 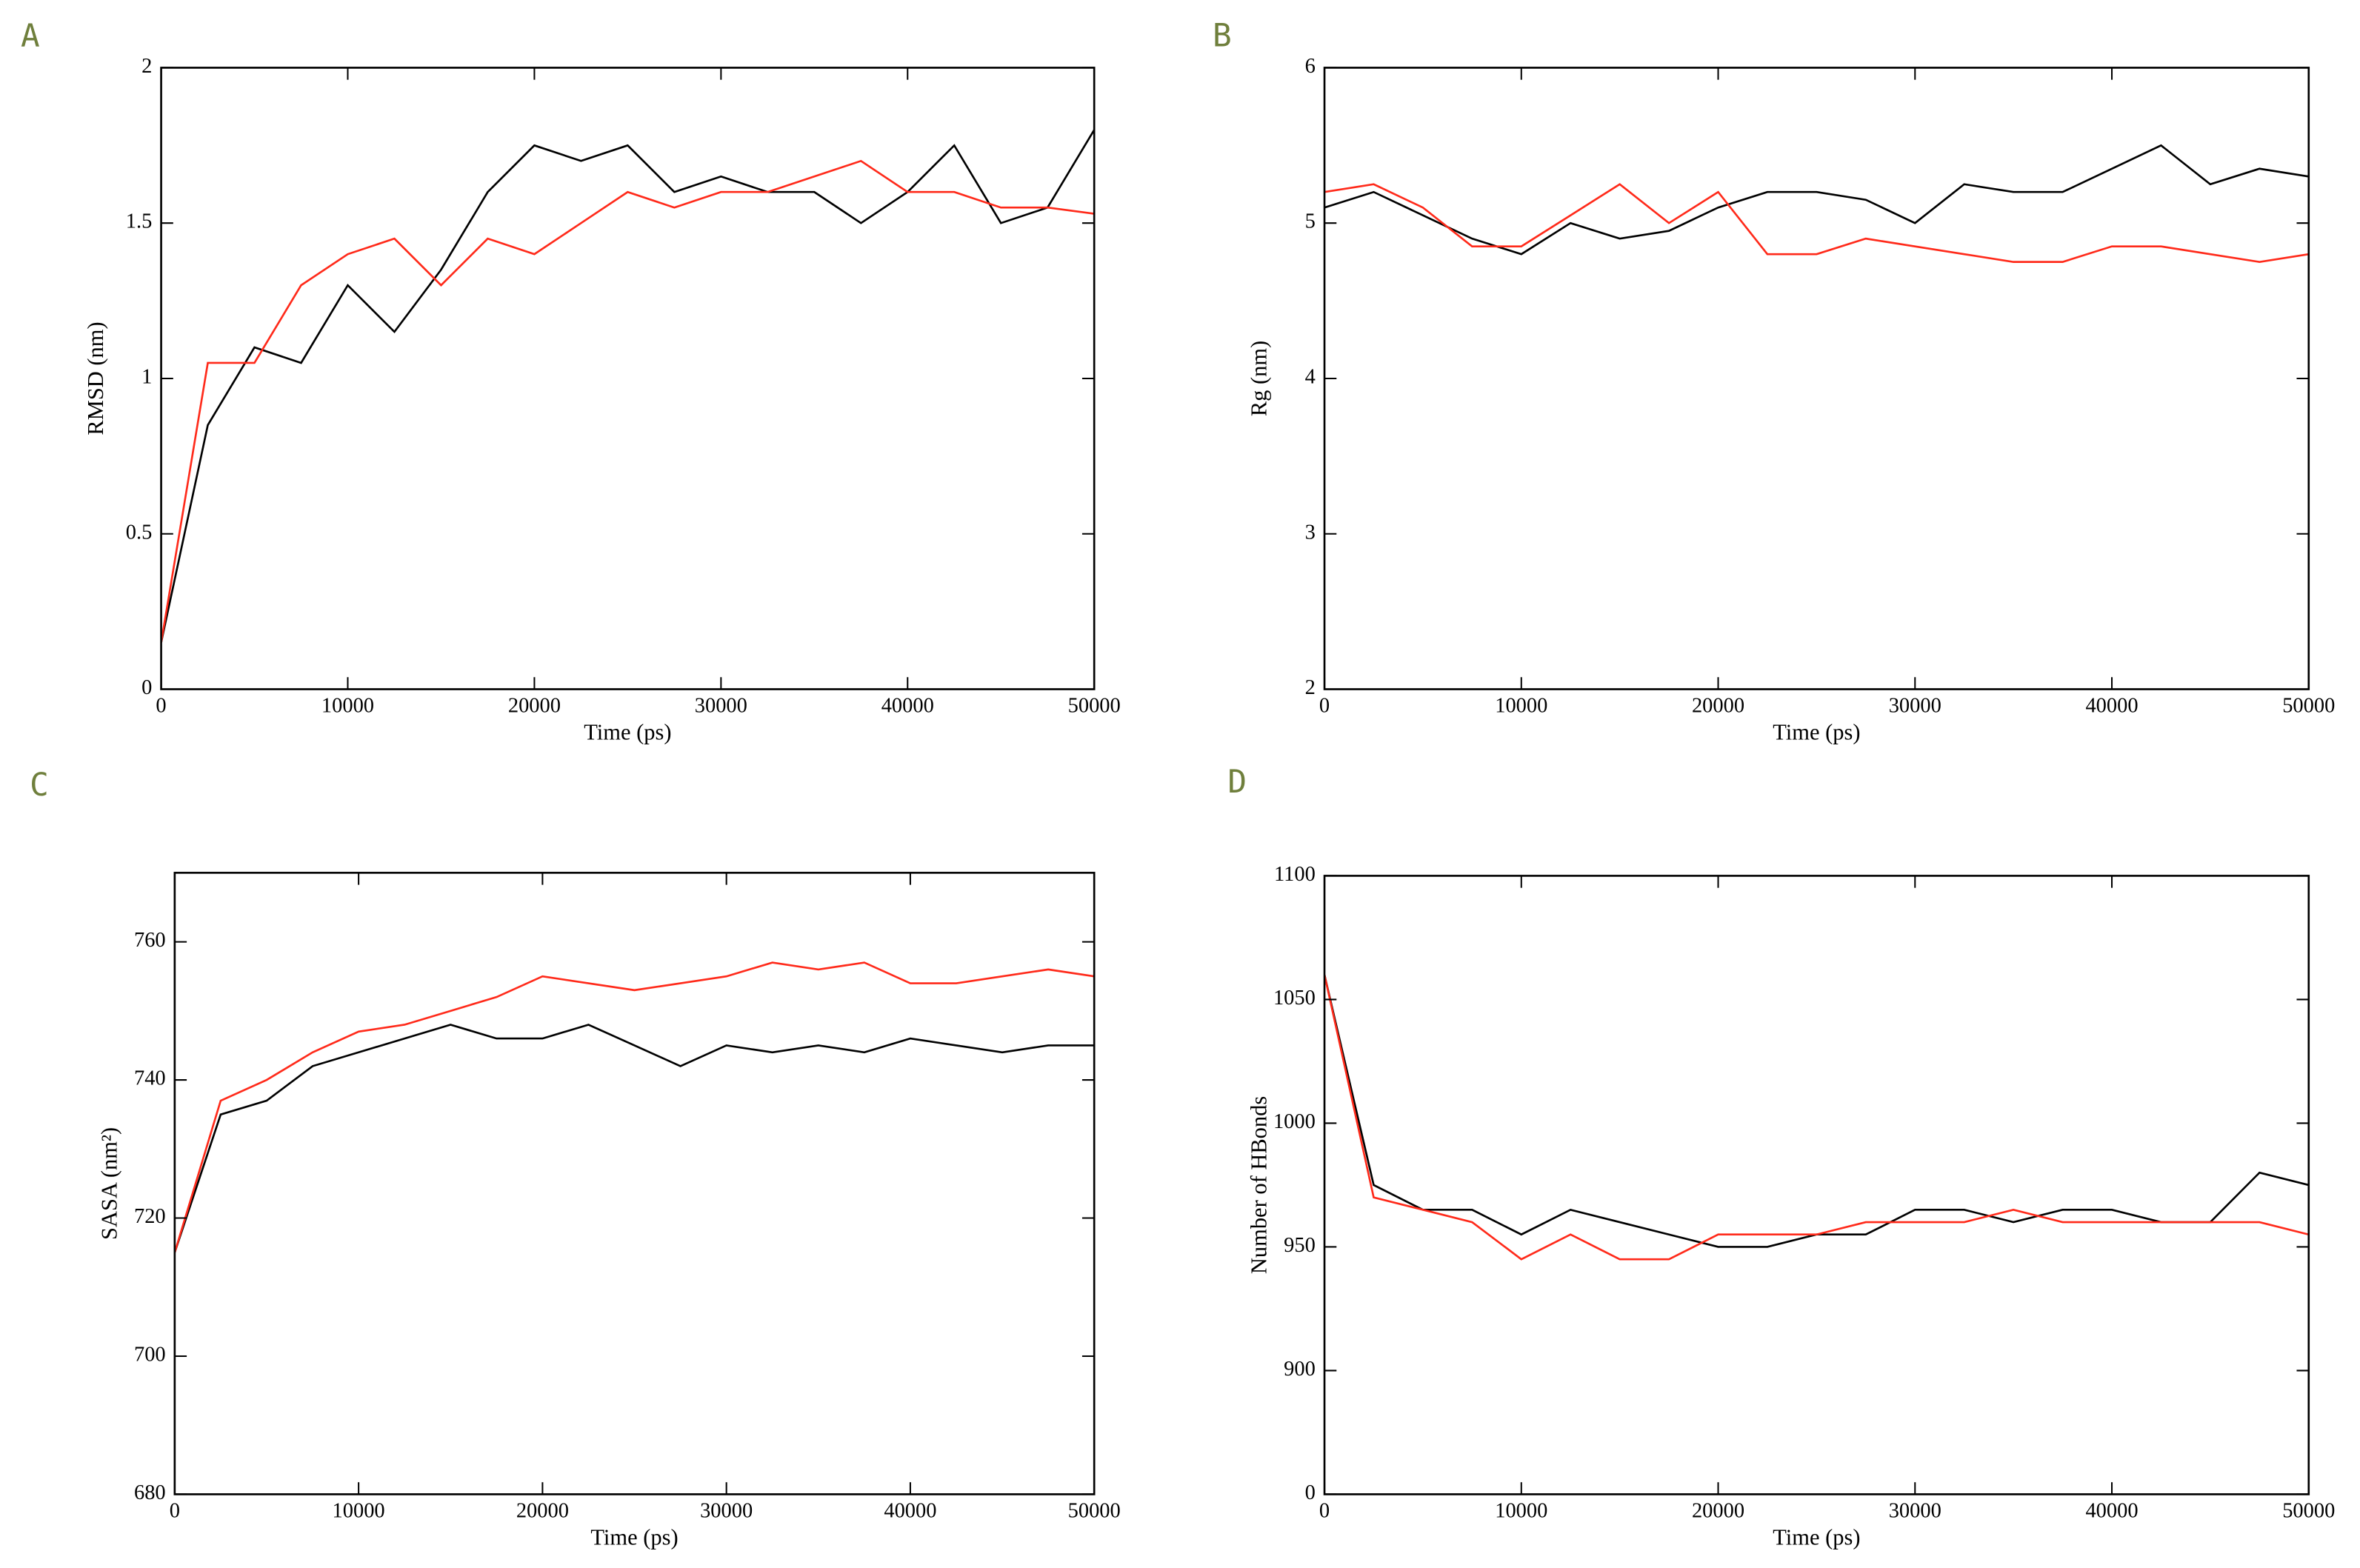 What do you see at coordinates (150, 1492) in the screenshot?
I see `y-tick-label: 680` at bounding box center [150, 1492].